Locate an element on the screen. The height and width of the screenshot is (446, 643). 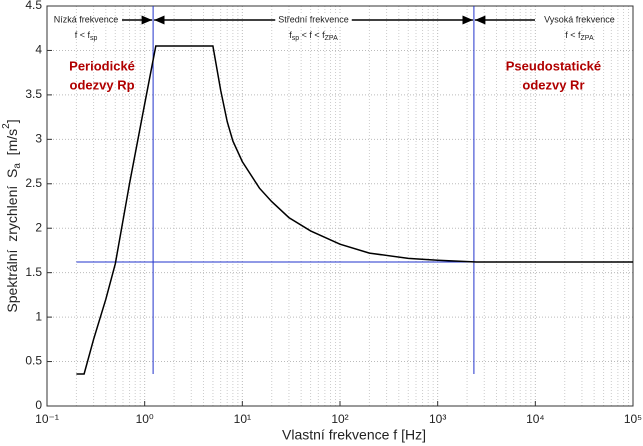
annotation-formula: f < fZPA is located at coordinates (579, 35).